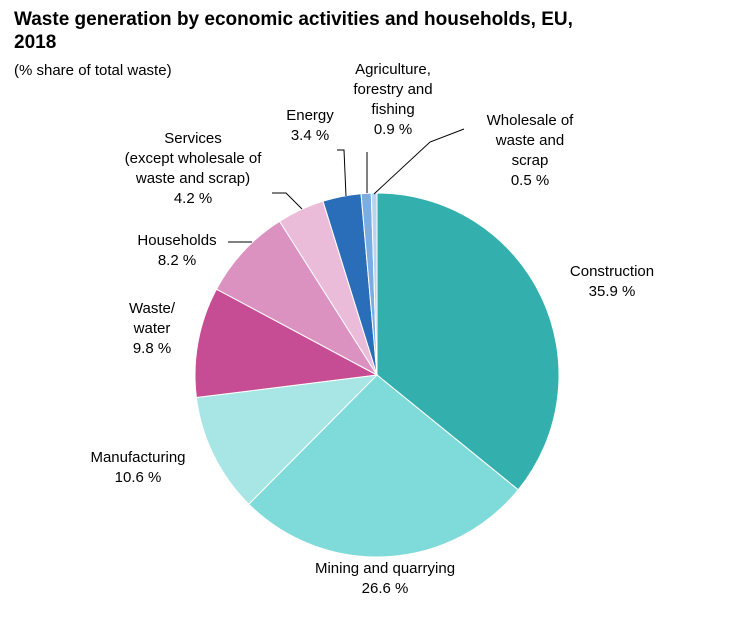  What do you see at coordinates (152, 328) in the screenshot?
I see `slice-label-4: Waste/water 9.8 %` at bounding box center [152, 328].